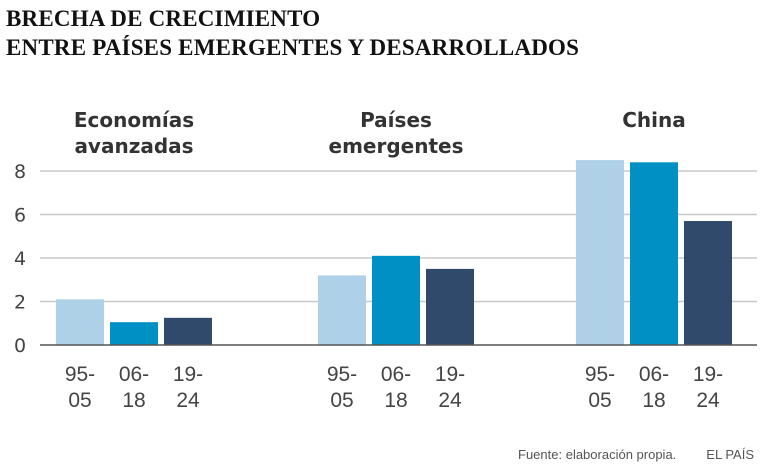  I want to click on y-tick-label: 0, so click(20, 346).